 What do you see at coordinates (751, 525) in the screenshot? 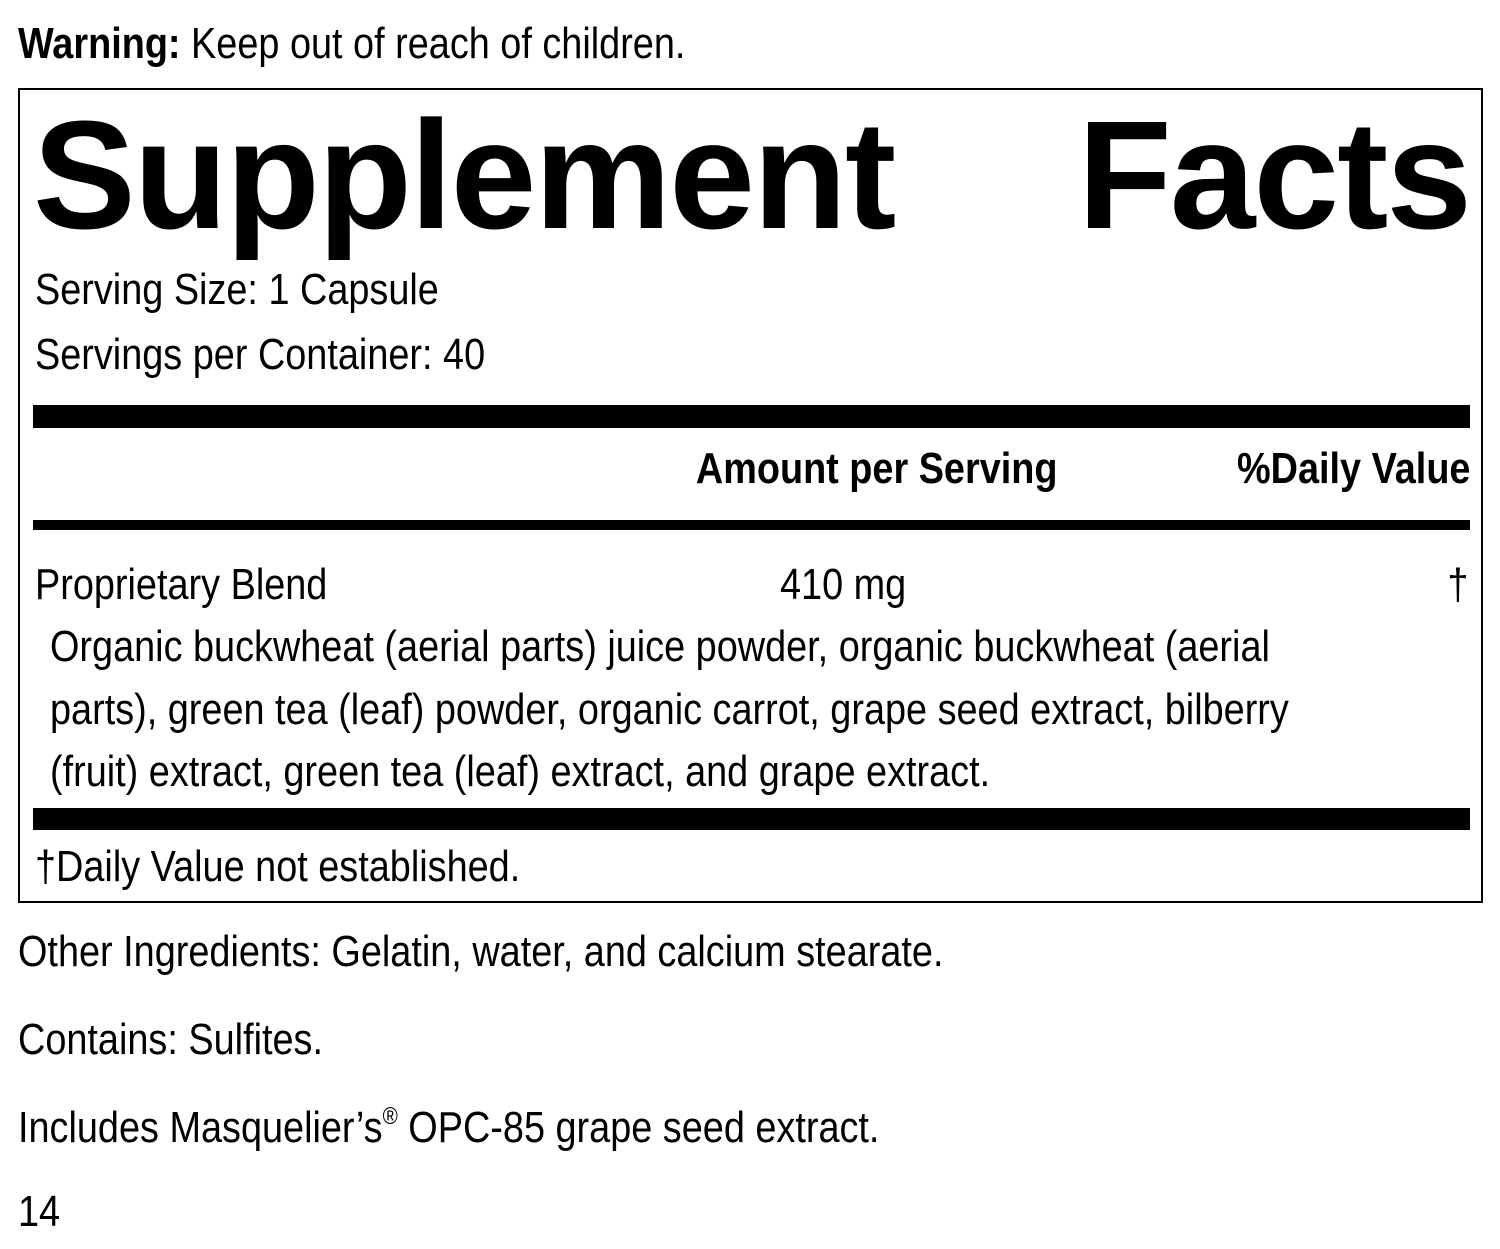
I see `divider` at bounding box center [751, 525].